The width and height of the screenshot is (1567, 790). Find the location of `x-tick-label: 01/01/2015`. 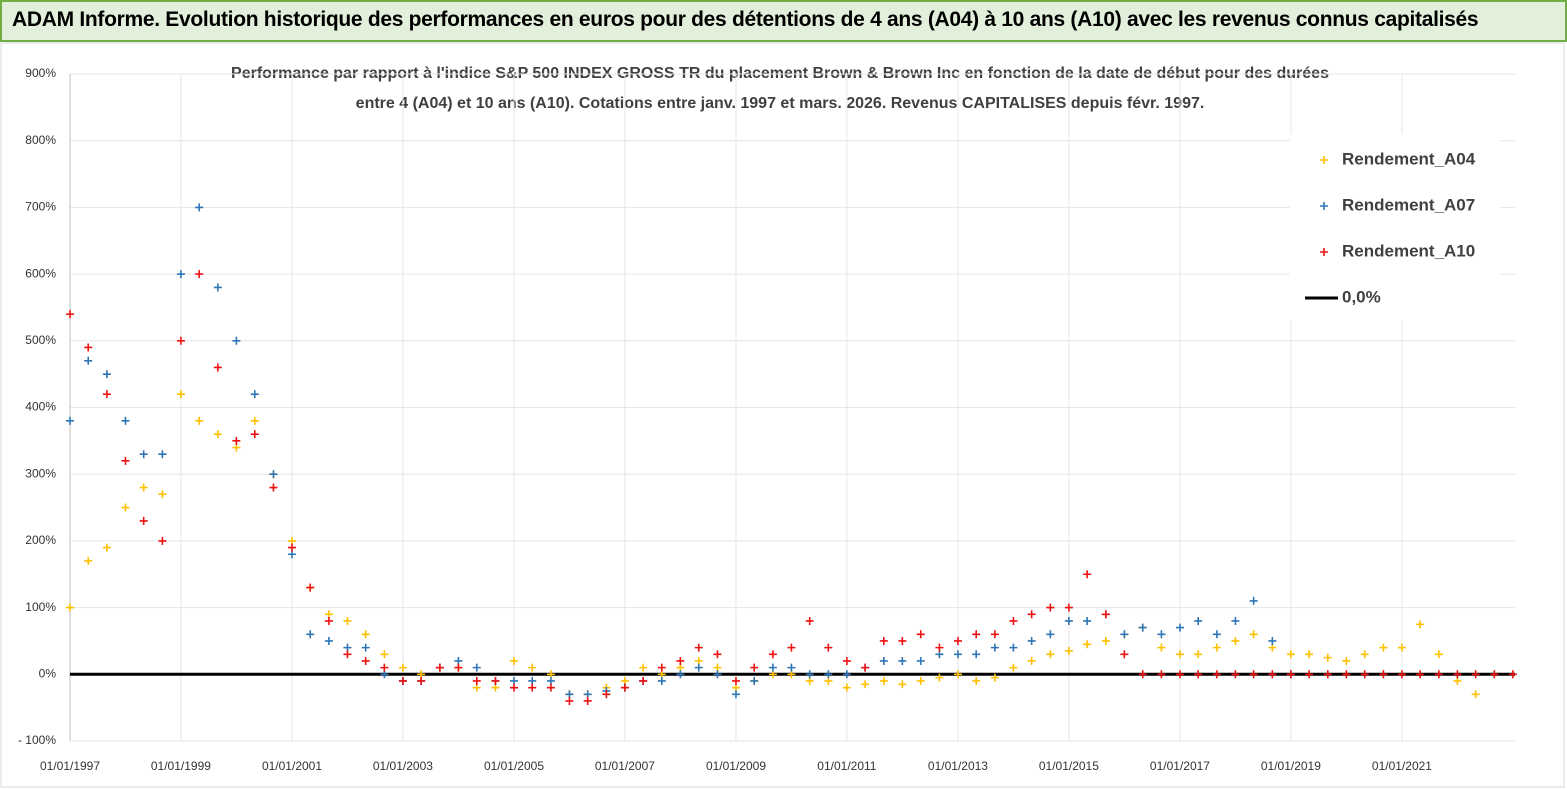

x-tick-label: 01/01/2015 is located at coordinates (1069, 766).